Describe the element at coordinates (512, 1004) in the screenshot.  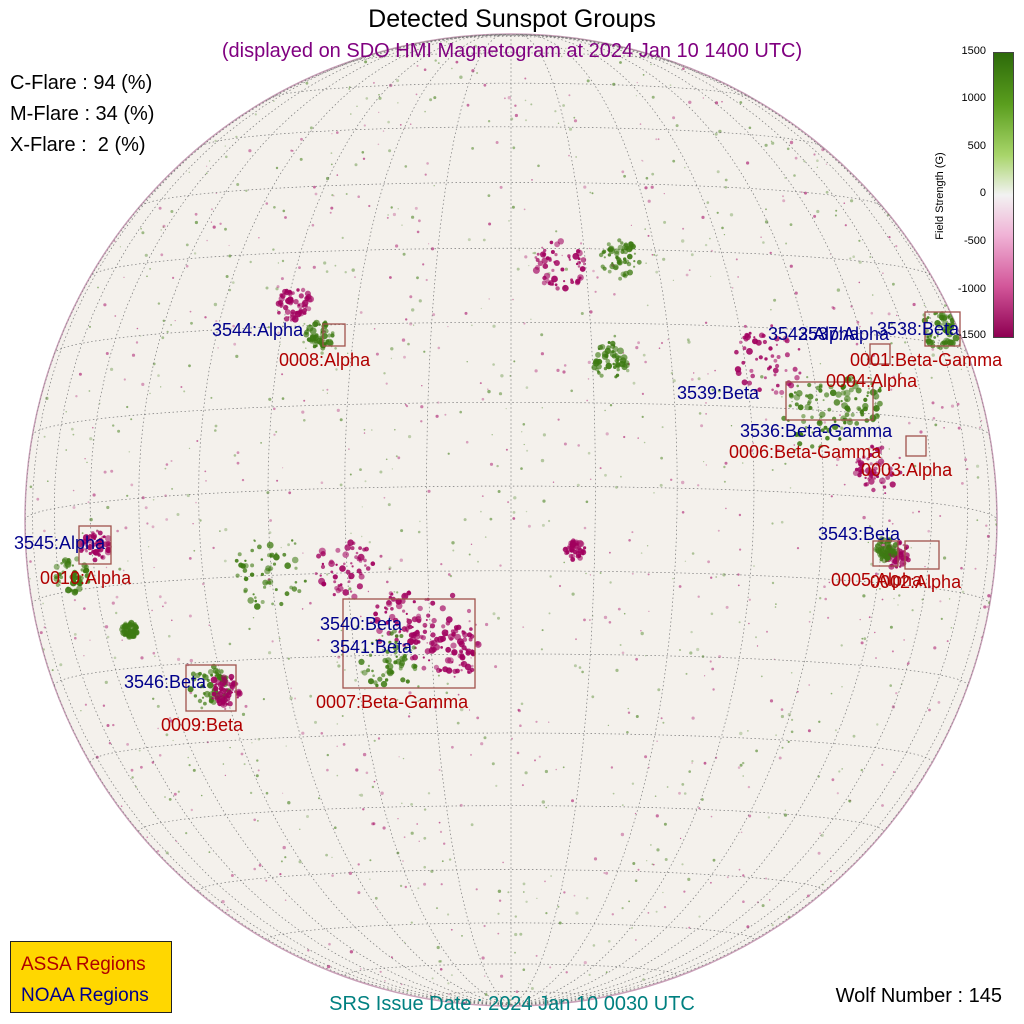
I see `srs-issue-date: SRS Issue Date : 2024 Jan 10 0030 UTC` at that location.